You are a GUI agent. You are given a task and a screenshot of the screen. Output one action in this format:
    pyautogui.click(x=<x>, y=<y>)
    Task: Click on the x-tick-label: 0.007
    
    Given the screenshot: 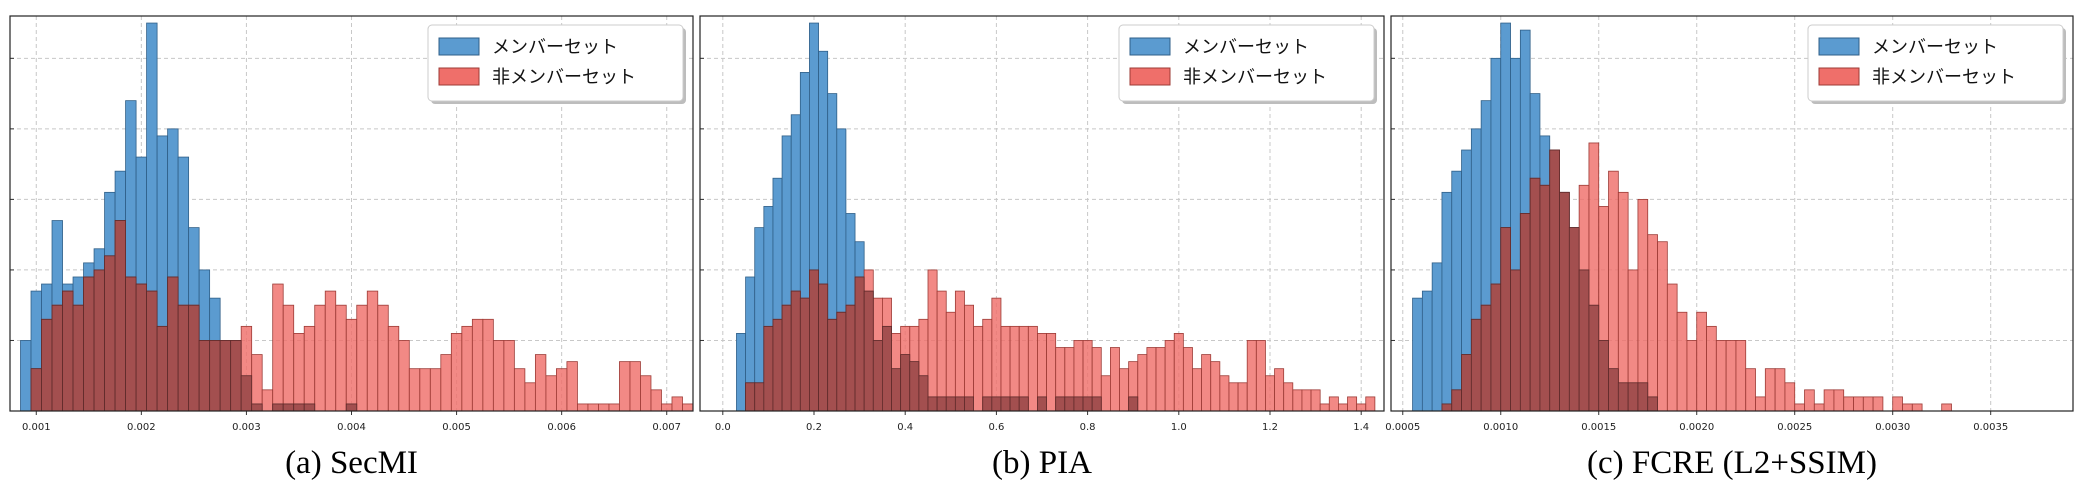 What is the action you would take?
    pyautogui.click(x=666, y=427)
    